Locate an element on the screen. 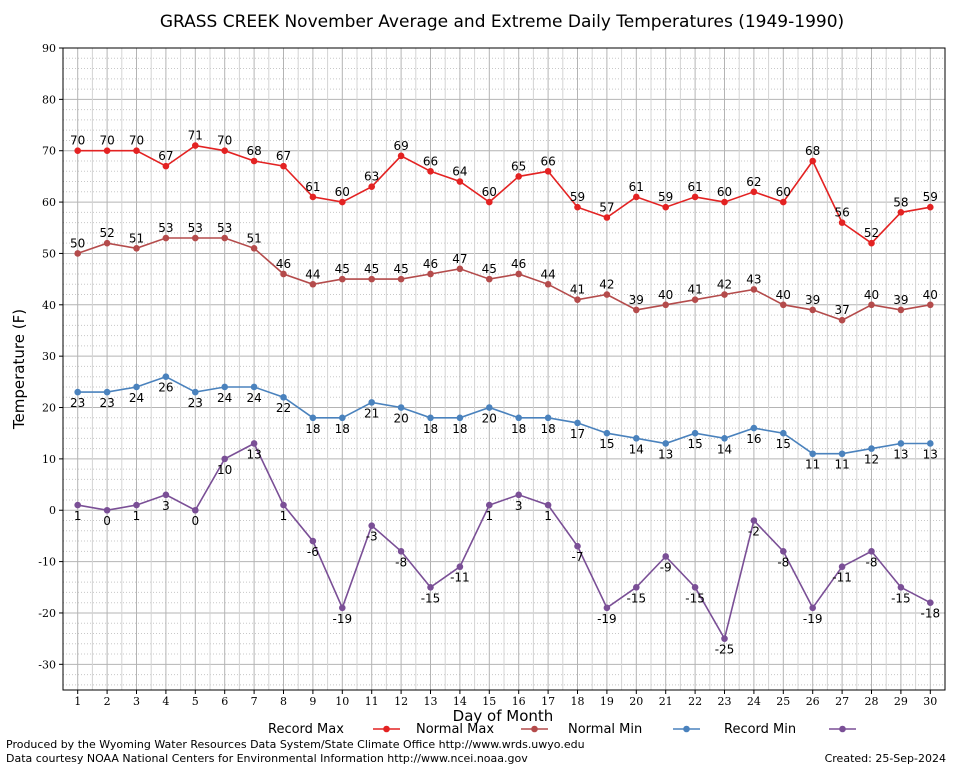  x-axis-label: Day of Month is located at coordinates (503, 716).